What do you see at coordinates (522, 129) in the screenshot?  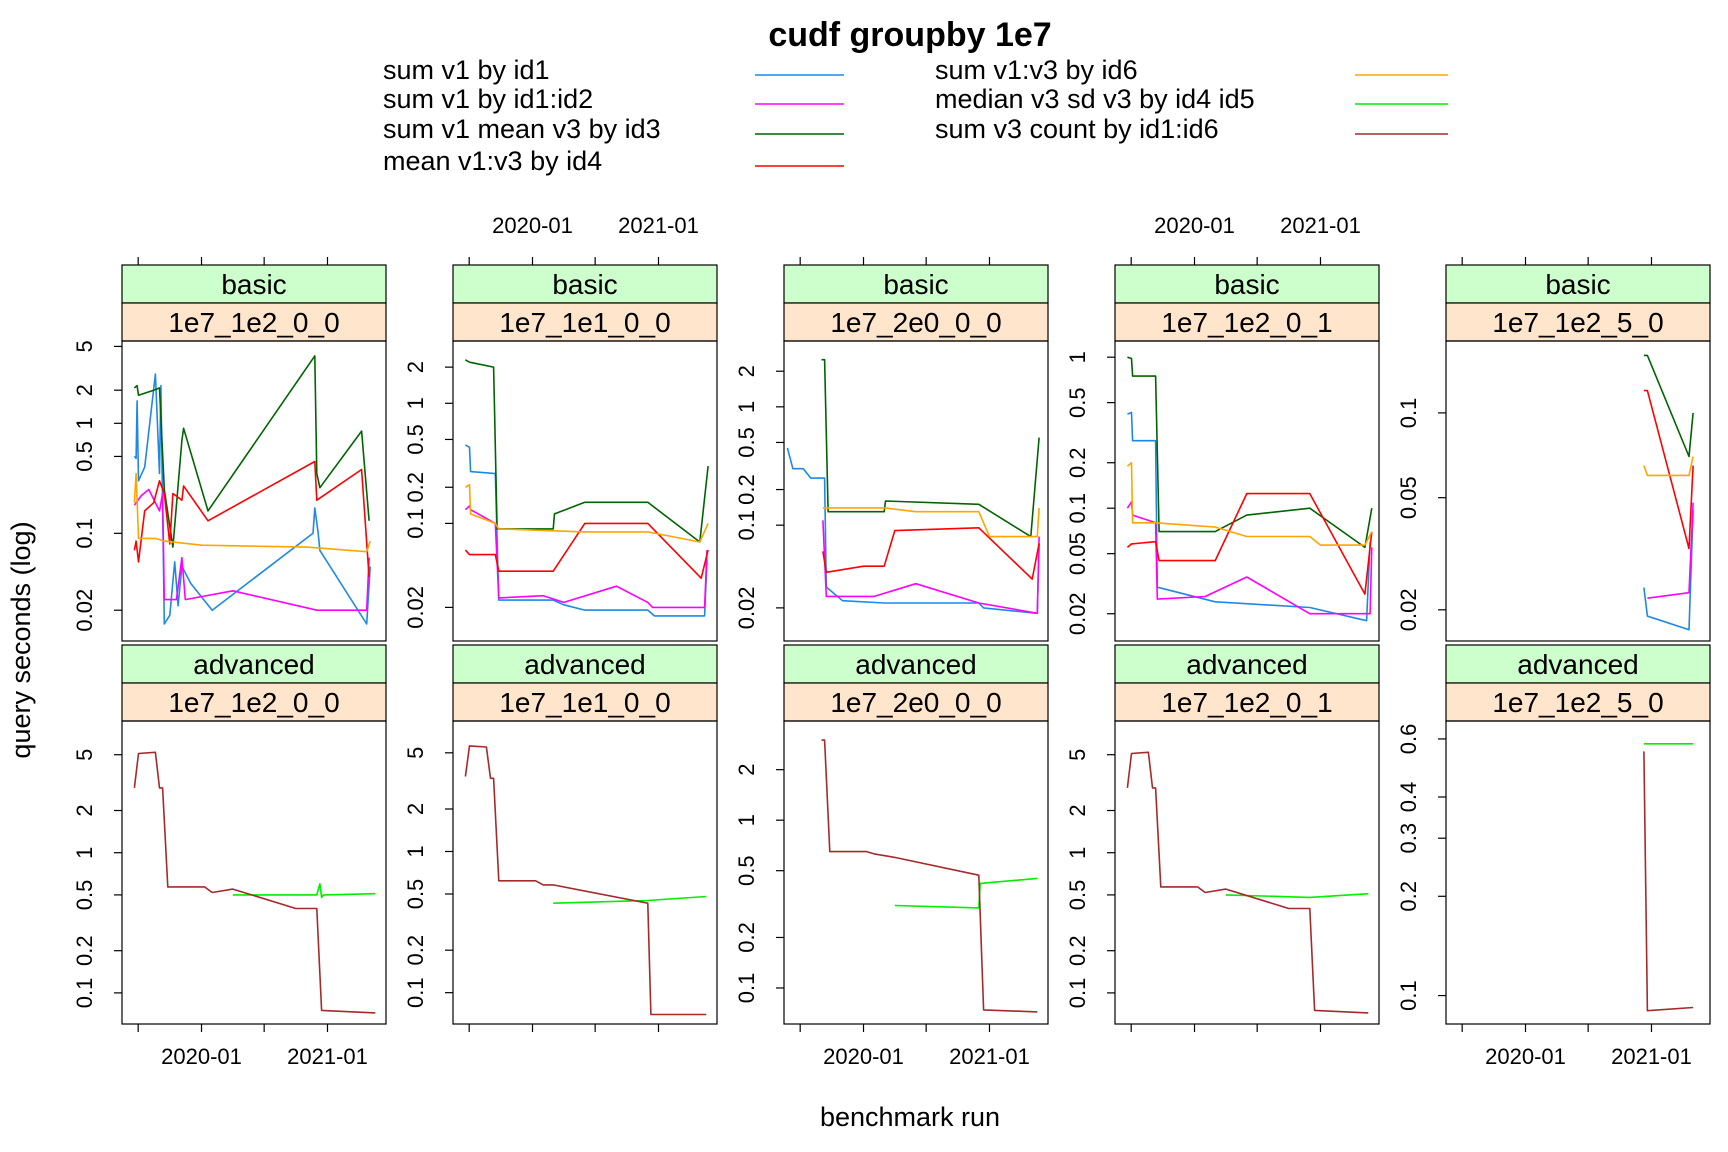 I see `legend-label: sum v1 mean v3 by id3` at bounding box center [522, 129].